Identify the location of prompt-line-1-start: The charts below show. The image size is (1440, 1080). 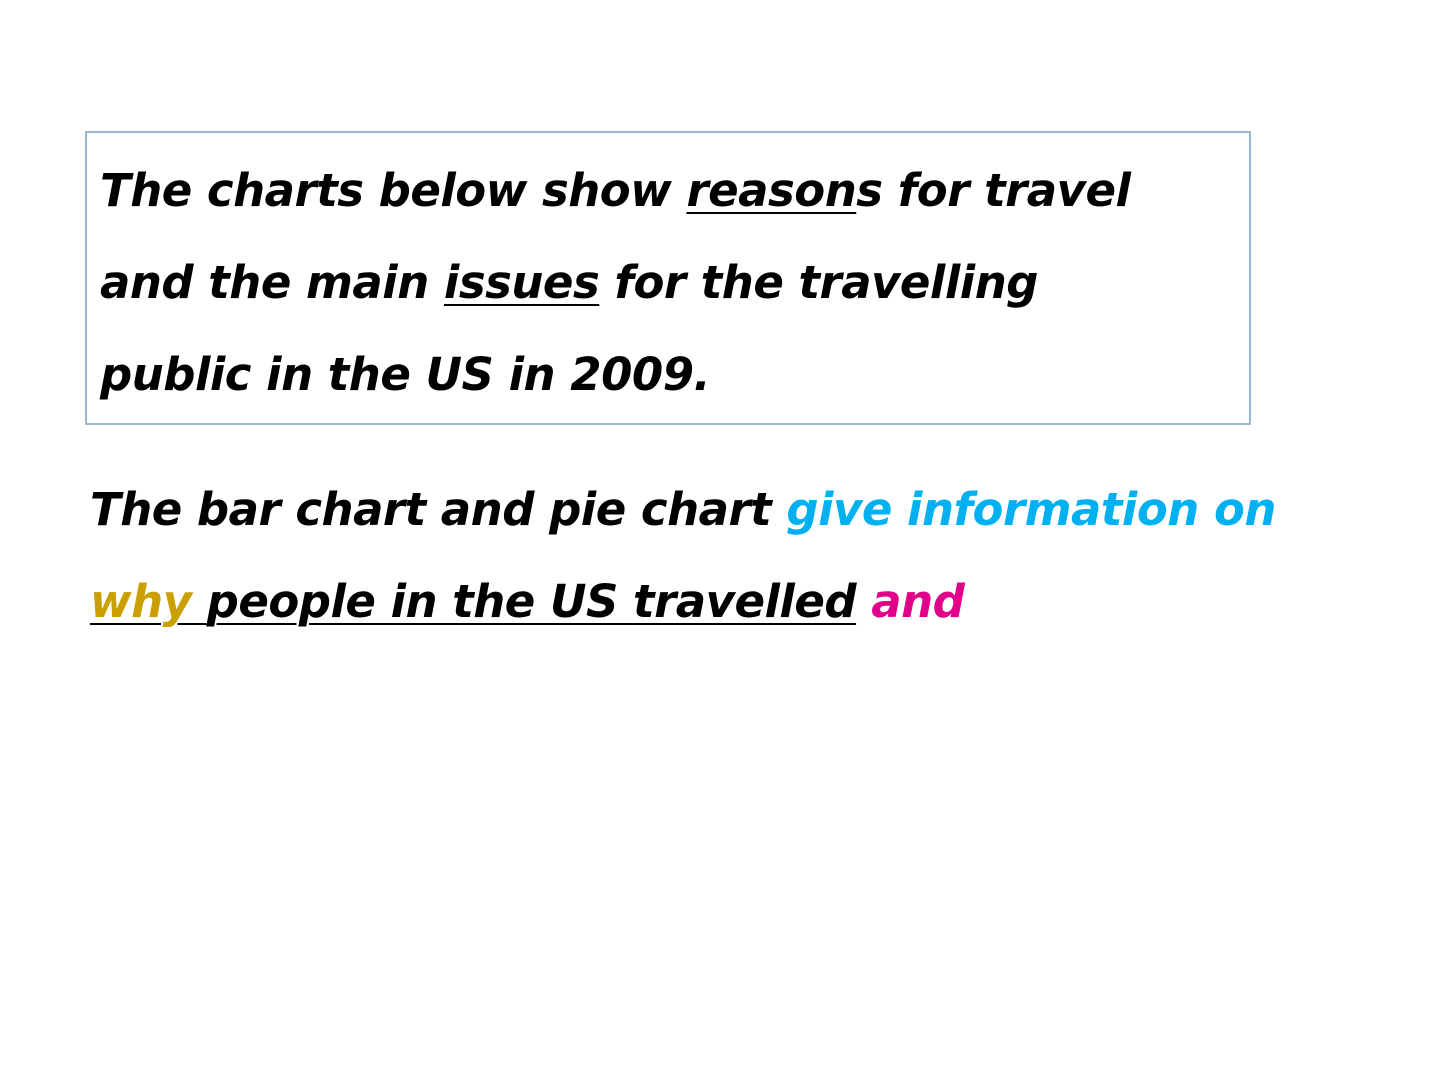
(393, 190).